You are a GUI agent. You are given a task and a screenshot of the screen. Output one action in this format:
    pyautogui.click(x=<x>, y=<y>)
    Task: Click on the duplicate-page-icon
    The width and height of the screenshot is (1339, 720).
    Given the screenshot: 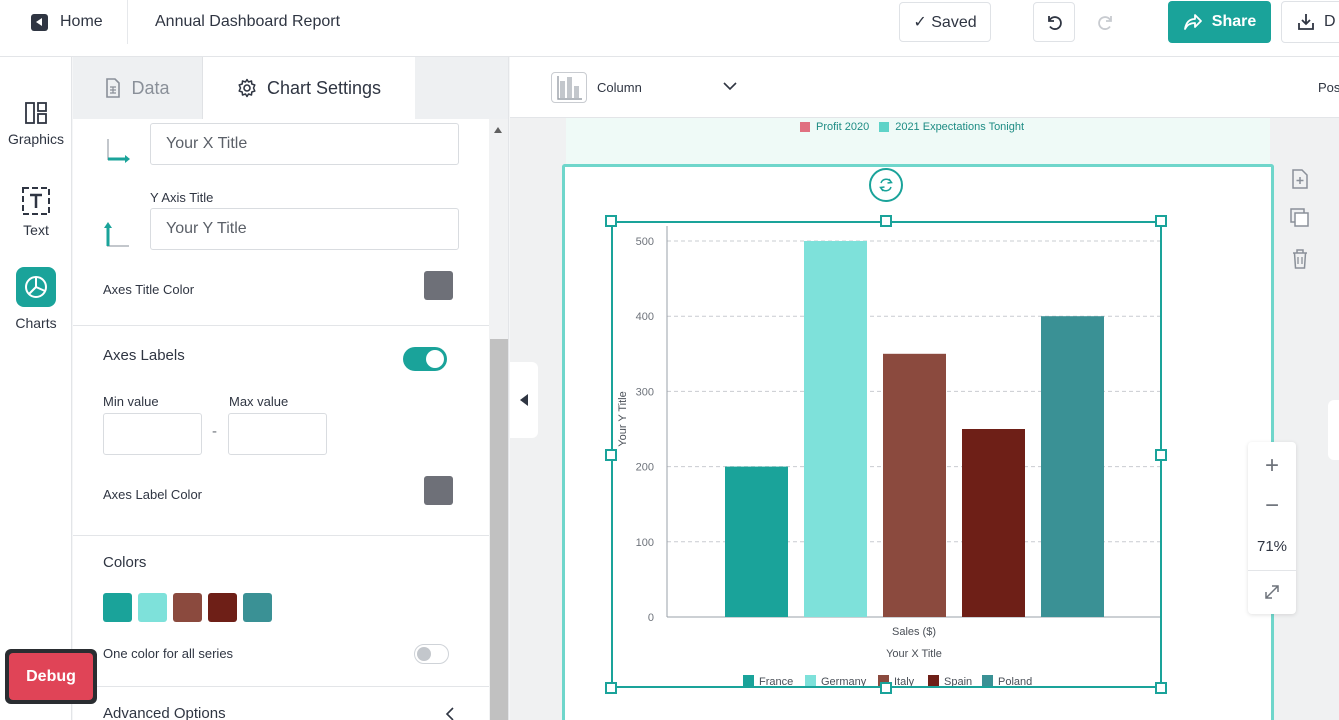 What is the action you would take?
    pyautogui.click(x=1300, y=218)
    